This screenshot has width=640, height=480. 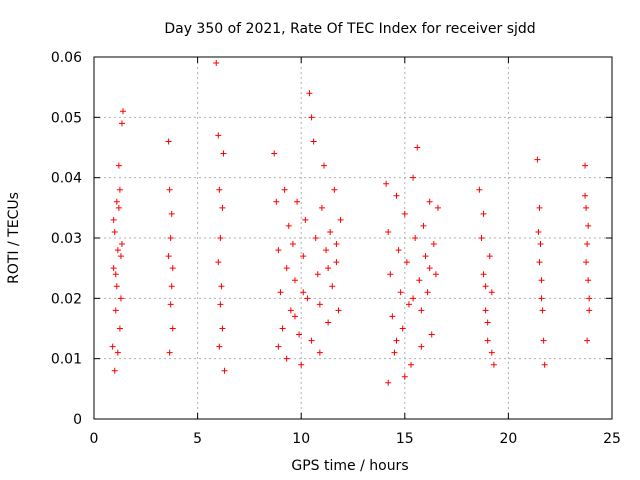 What do you see at coordinates (14, 238) in the screenshot?
I see `y-axis-title: ROTI / TECUs` at bounding box center [14, 238].